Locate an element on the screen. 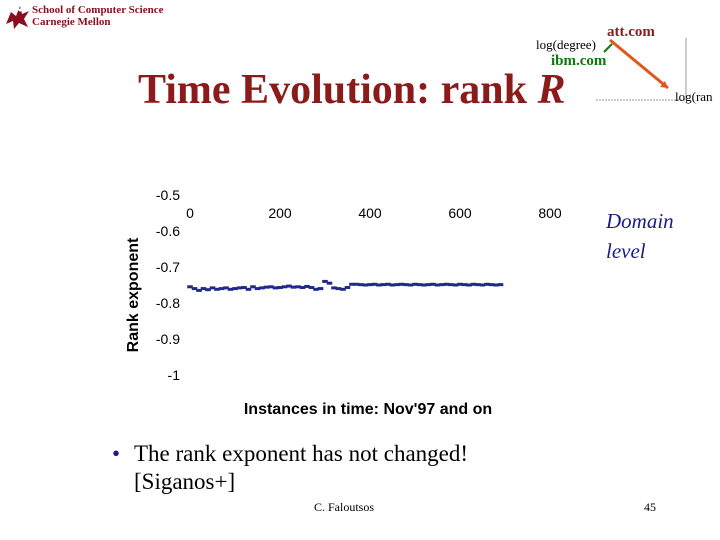 This screenshot has width=720, height=540. y-tick-label: -1 is located at coordinates (174, 375).